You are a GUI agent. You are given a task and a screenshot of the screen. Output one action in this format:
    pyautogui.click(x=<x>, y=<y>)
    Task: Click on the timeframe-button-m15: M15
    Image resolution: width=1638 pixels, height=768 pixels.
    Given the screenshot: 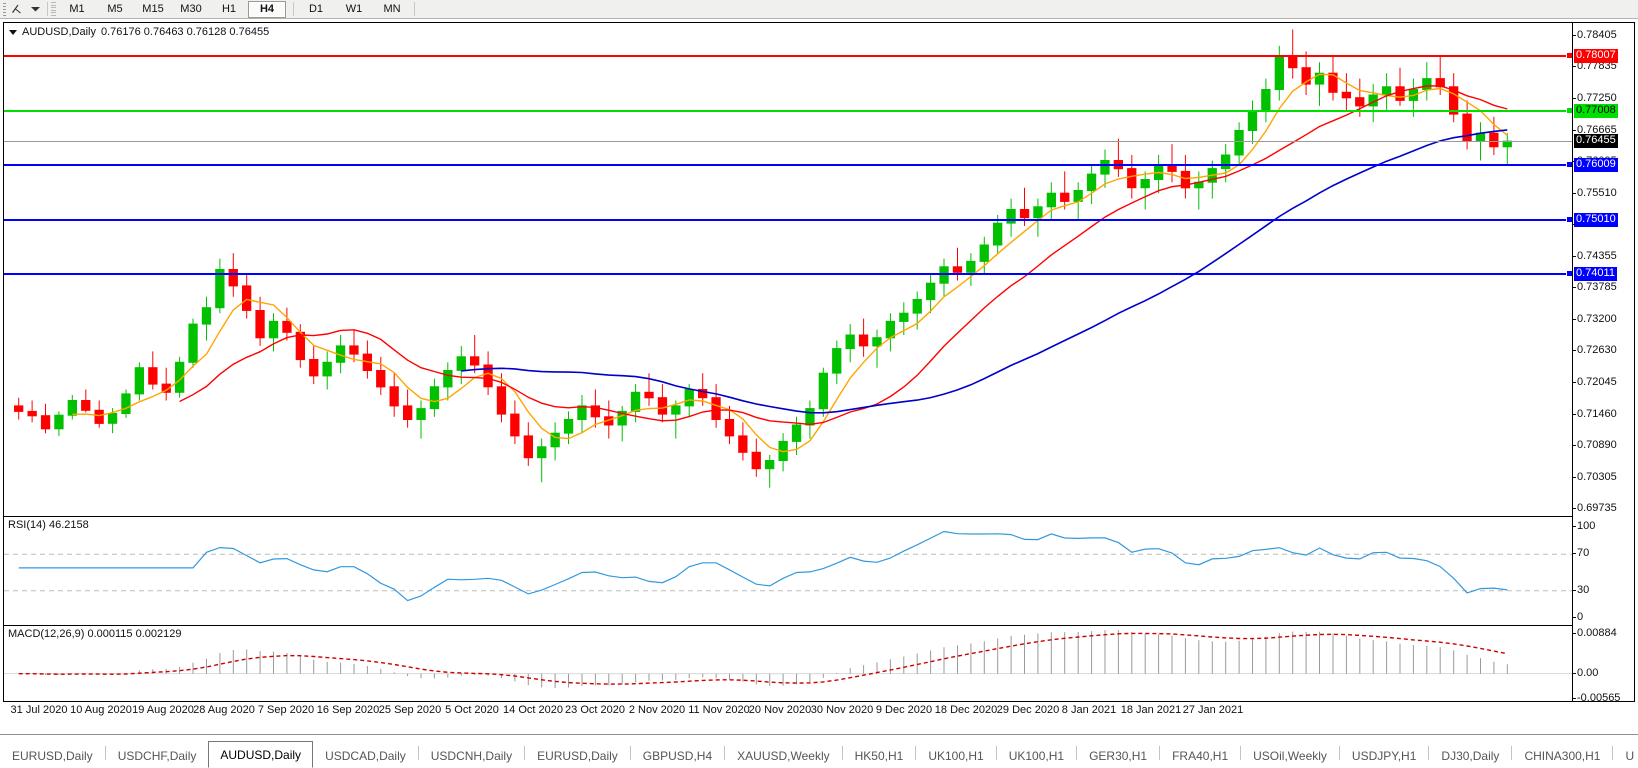 What is the action you would take?
    pyautogui.click(x=153, y=9)
    